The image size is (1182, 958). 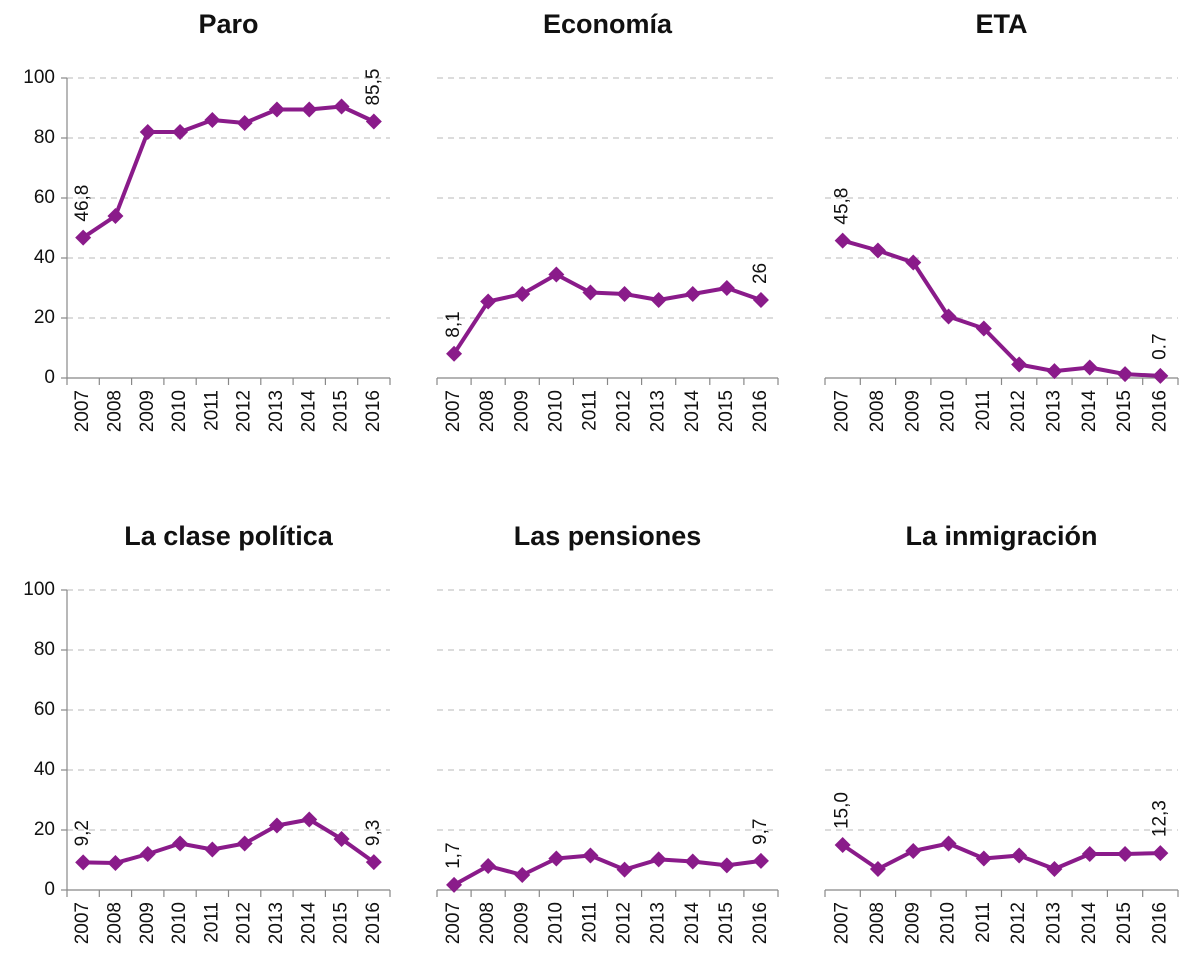 I want to click on chart-title: ETA, so click(x=1002, y=24).